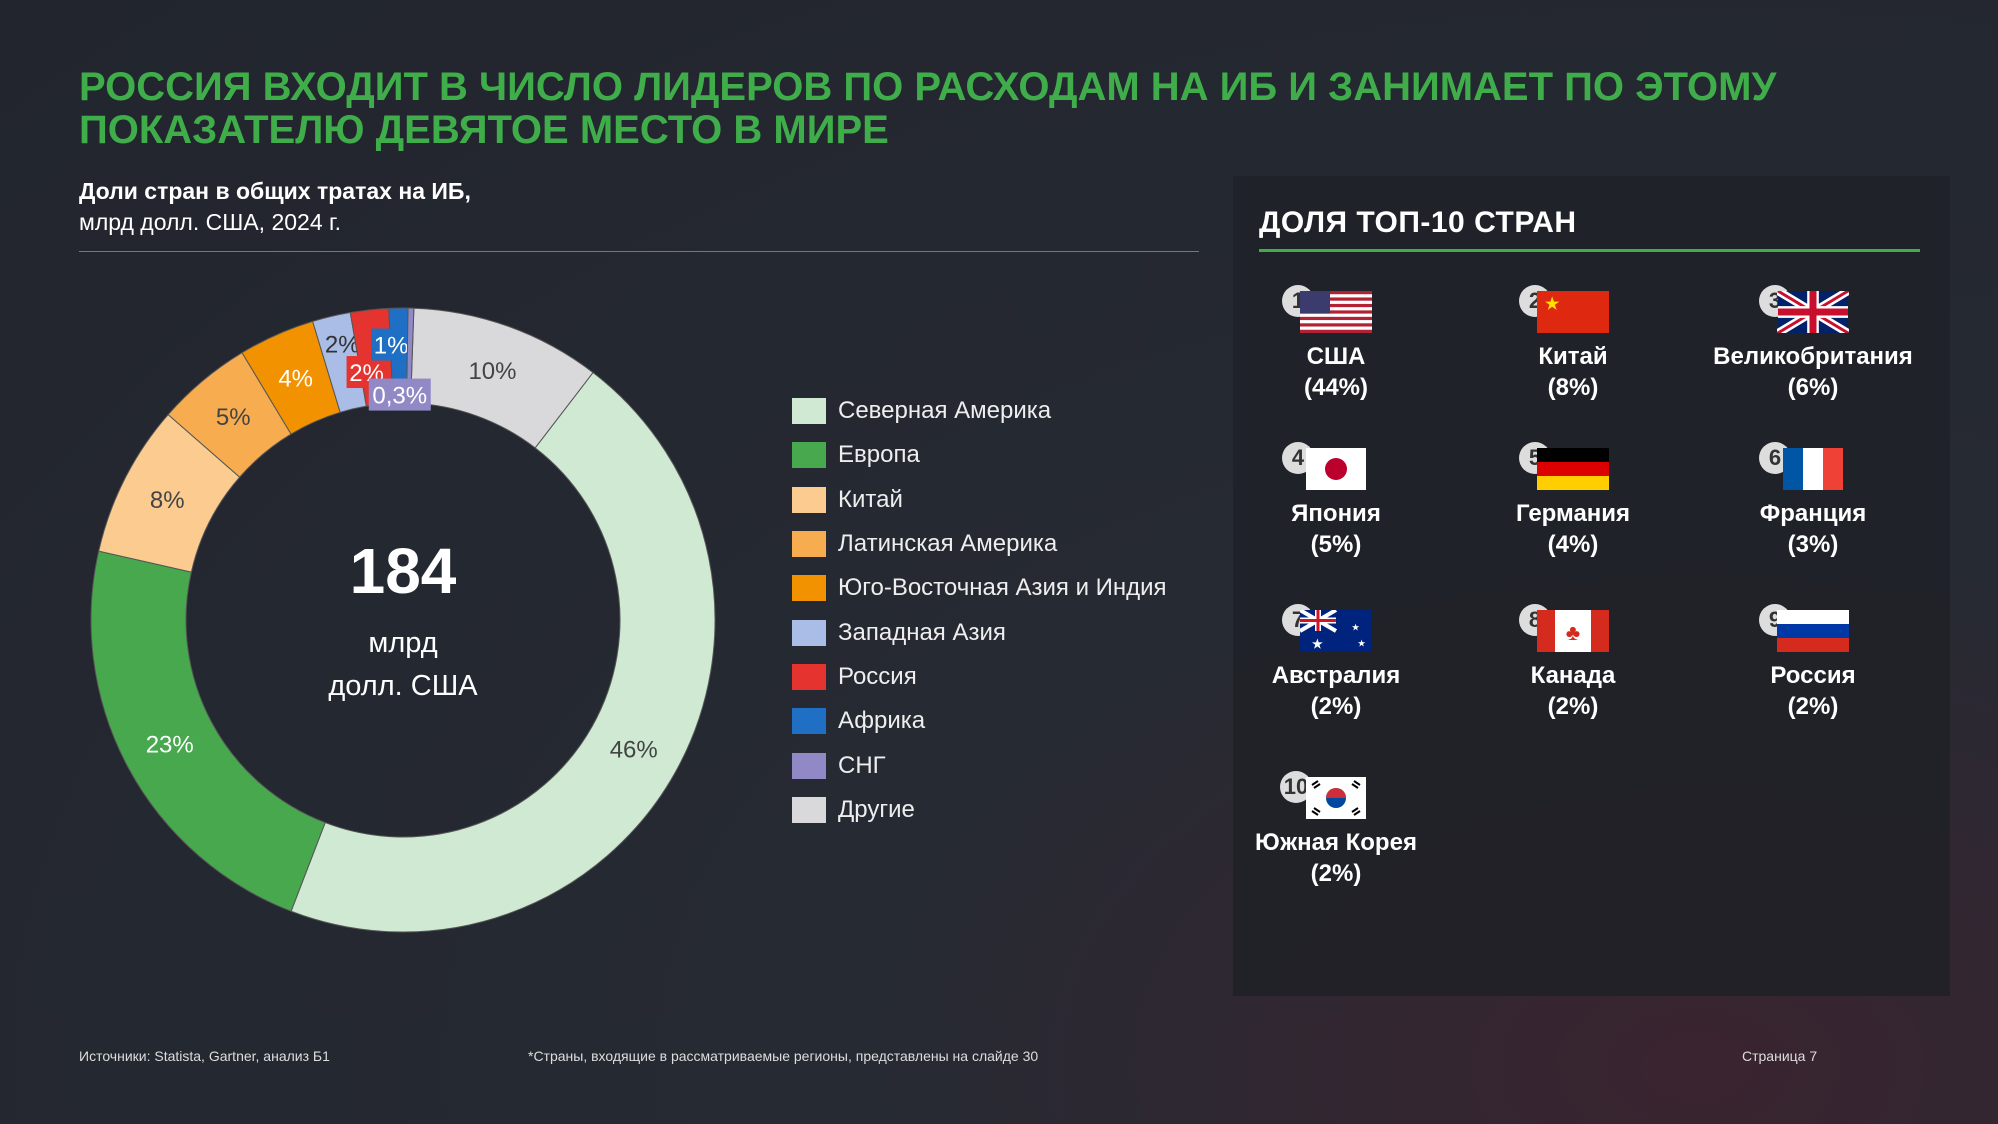 Image resolution: width=1998 pixels, height=1124 pixels. I want to click on legend-label: СНГ, so click(862, 765).